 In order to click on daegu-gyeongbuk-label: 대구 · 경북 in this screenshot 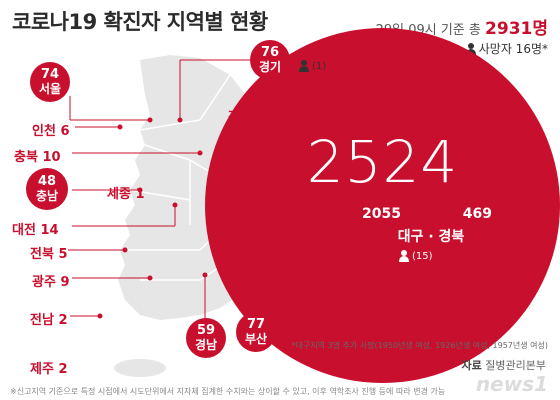, I will do `click(431, 237)`.